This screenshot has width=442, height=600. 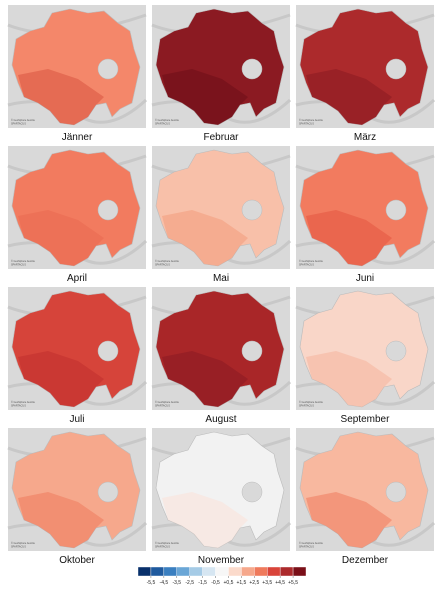 What do you see at coordinates (229, 583) in the screenshot?
I see `legend-label: +0,5` at bounding box center [229, 583].